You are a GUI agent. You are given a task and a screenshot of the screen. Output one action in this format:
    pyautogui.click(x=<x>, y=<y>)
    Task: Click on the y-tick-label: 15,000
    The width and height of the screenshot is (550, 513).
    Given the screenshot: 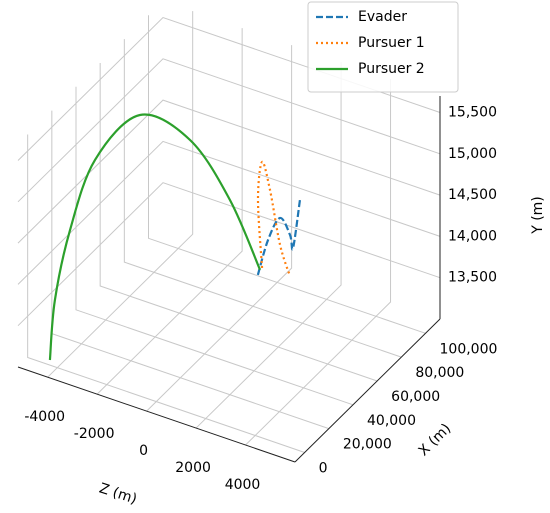 What is the action you would take?
    pyautogui.click(x=472, y=154)
    